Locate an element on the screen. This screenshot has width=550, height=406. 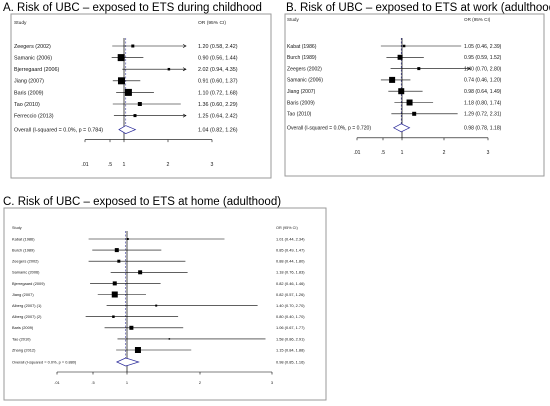
or-label: 0.80 (0.40, 1.70) is located at coordinates (290, 316).